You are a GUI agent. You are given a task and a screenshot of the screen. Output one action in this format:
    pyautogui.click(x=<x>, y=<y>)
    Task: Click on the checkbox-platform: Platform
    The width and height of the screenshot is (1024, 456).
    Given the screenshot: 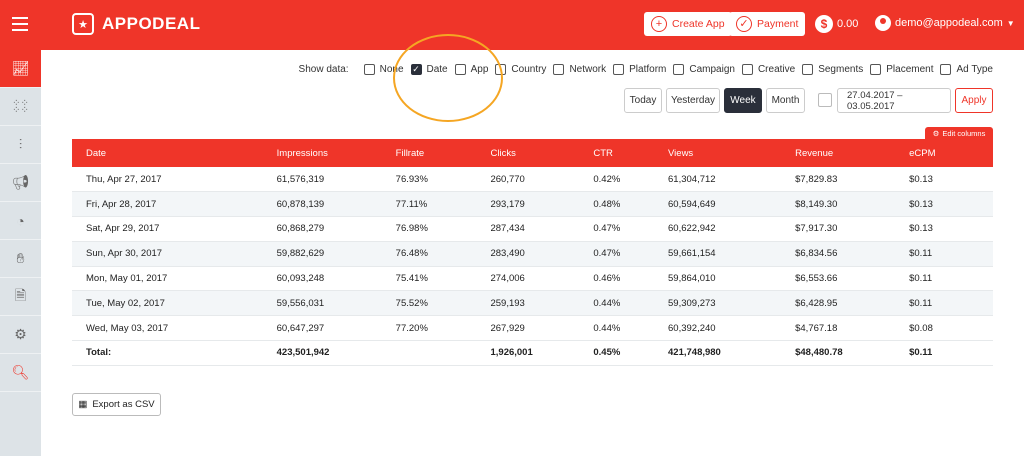 What is the action you would take?
    pyautogui.click(x=639, y=69)
    